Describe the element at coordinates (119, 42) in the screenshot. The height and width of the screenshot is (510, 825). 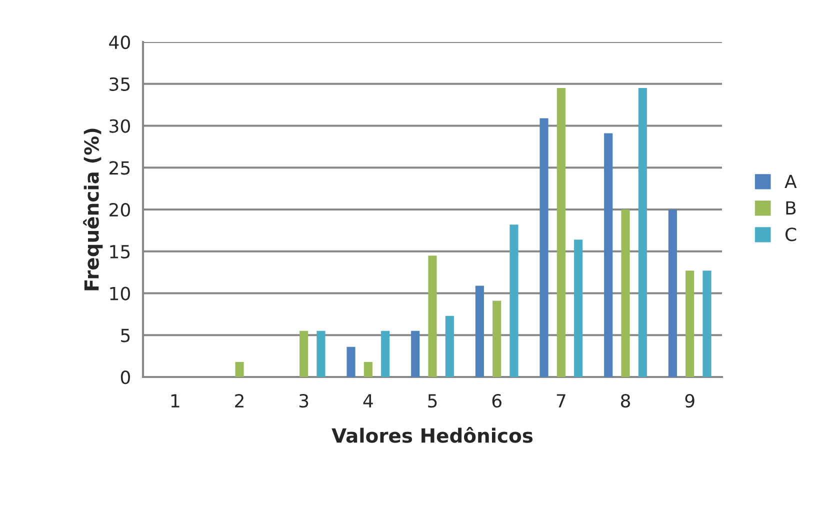
I see `y-tick-label: 40` at that location.